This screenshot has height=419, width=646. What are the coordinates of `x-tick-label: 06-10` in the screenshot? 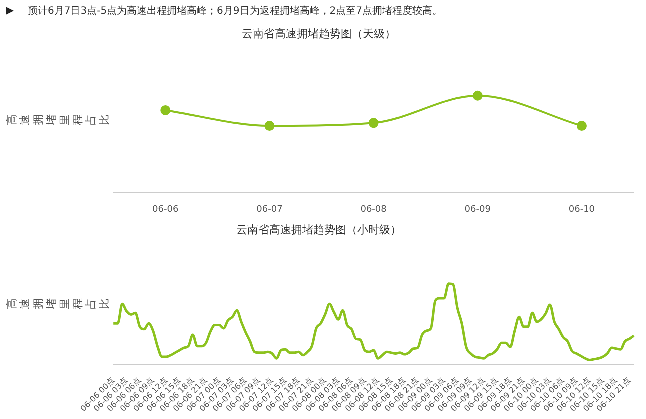 It's located at (582, 209).